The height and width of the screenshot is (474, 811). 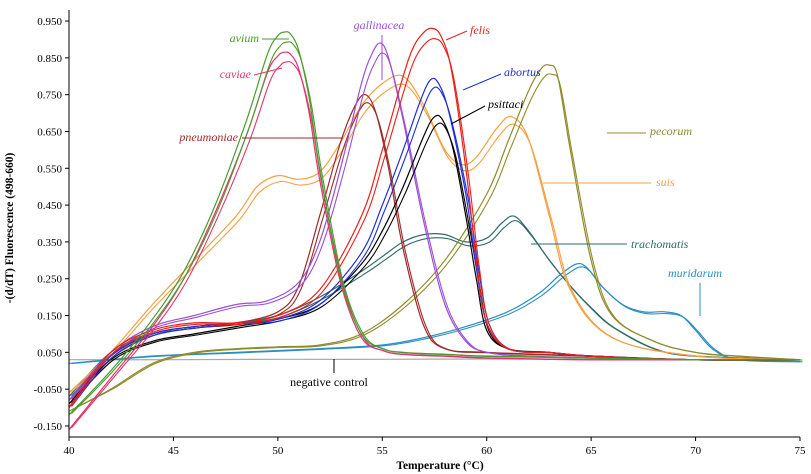 What do you see at coordinates (801, 451) in the screenshot?
I see `x-tick-label: 75` at bounding box center [801, 451].